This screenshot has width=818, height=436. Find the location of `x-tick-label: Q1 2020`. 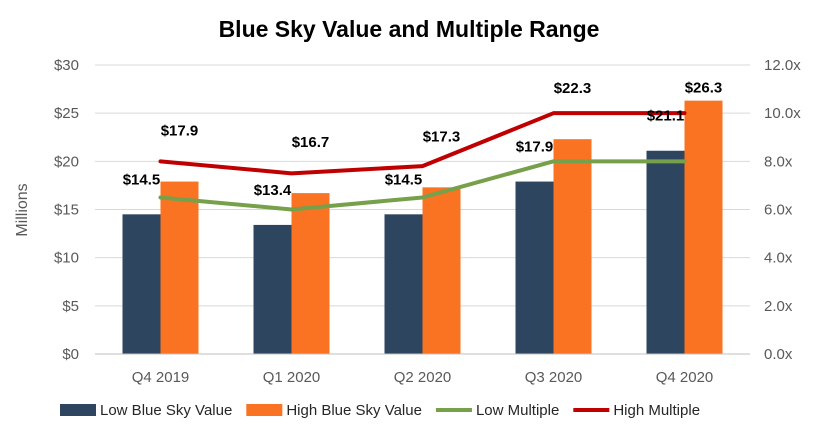

x-tick-label: Q1 2020 is located at coordinates (292, 377).